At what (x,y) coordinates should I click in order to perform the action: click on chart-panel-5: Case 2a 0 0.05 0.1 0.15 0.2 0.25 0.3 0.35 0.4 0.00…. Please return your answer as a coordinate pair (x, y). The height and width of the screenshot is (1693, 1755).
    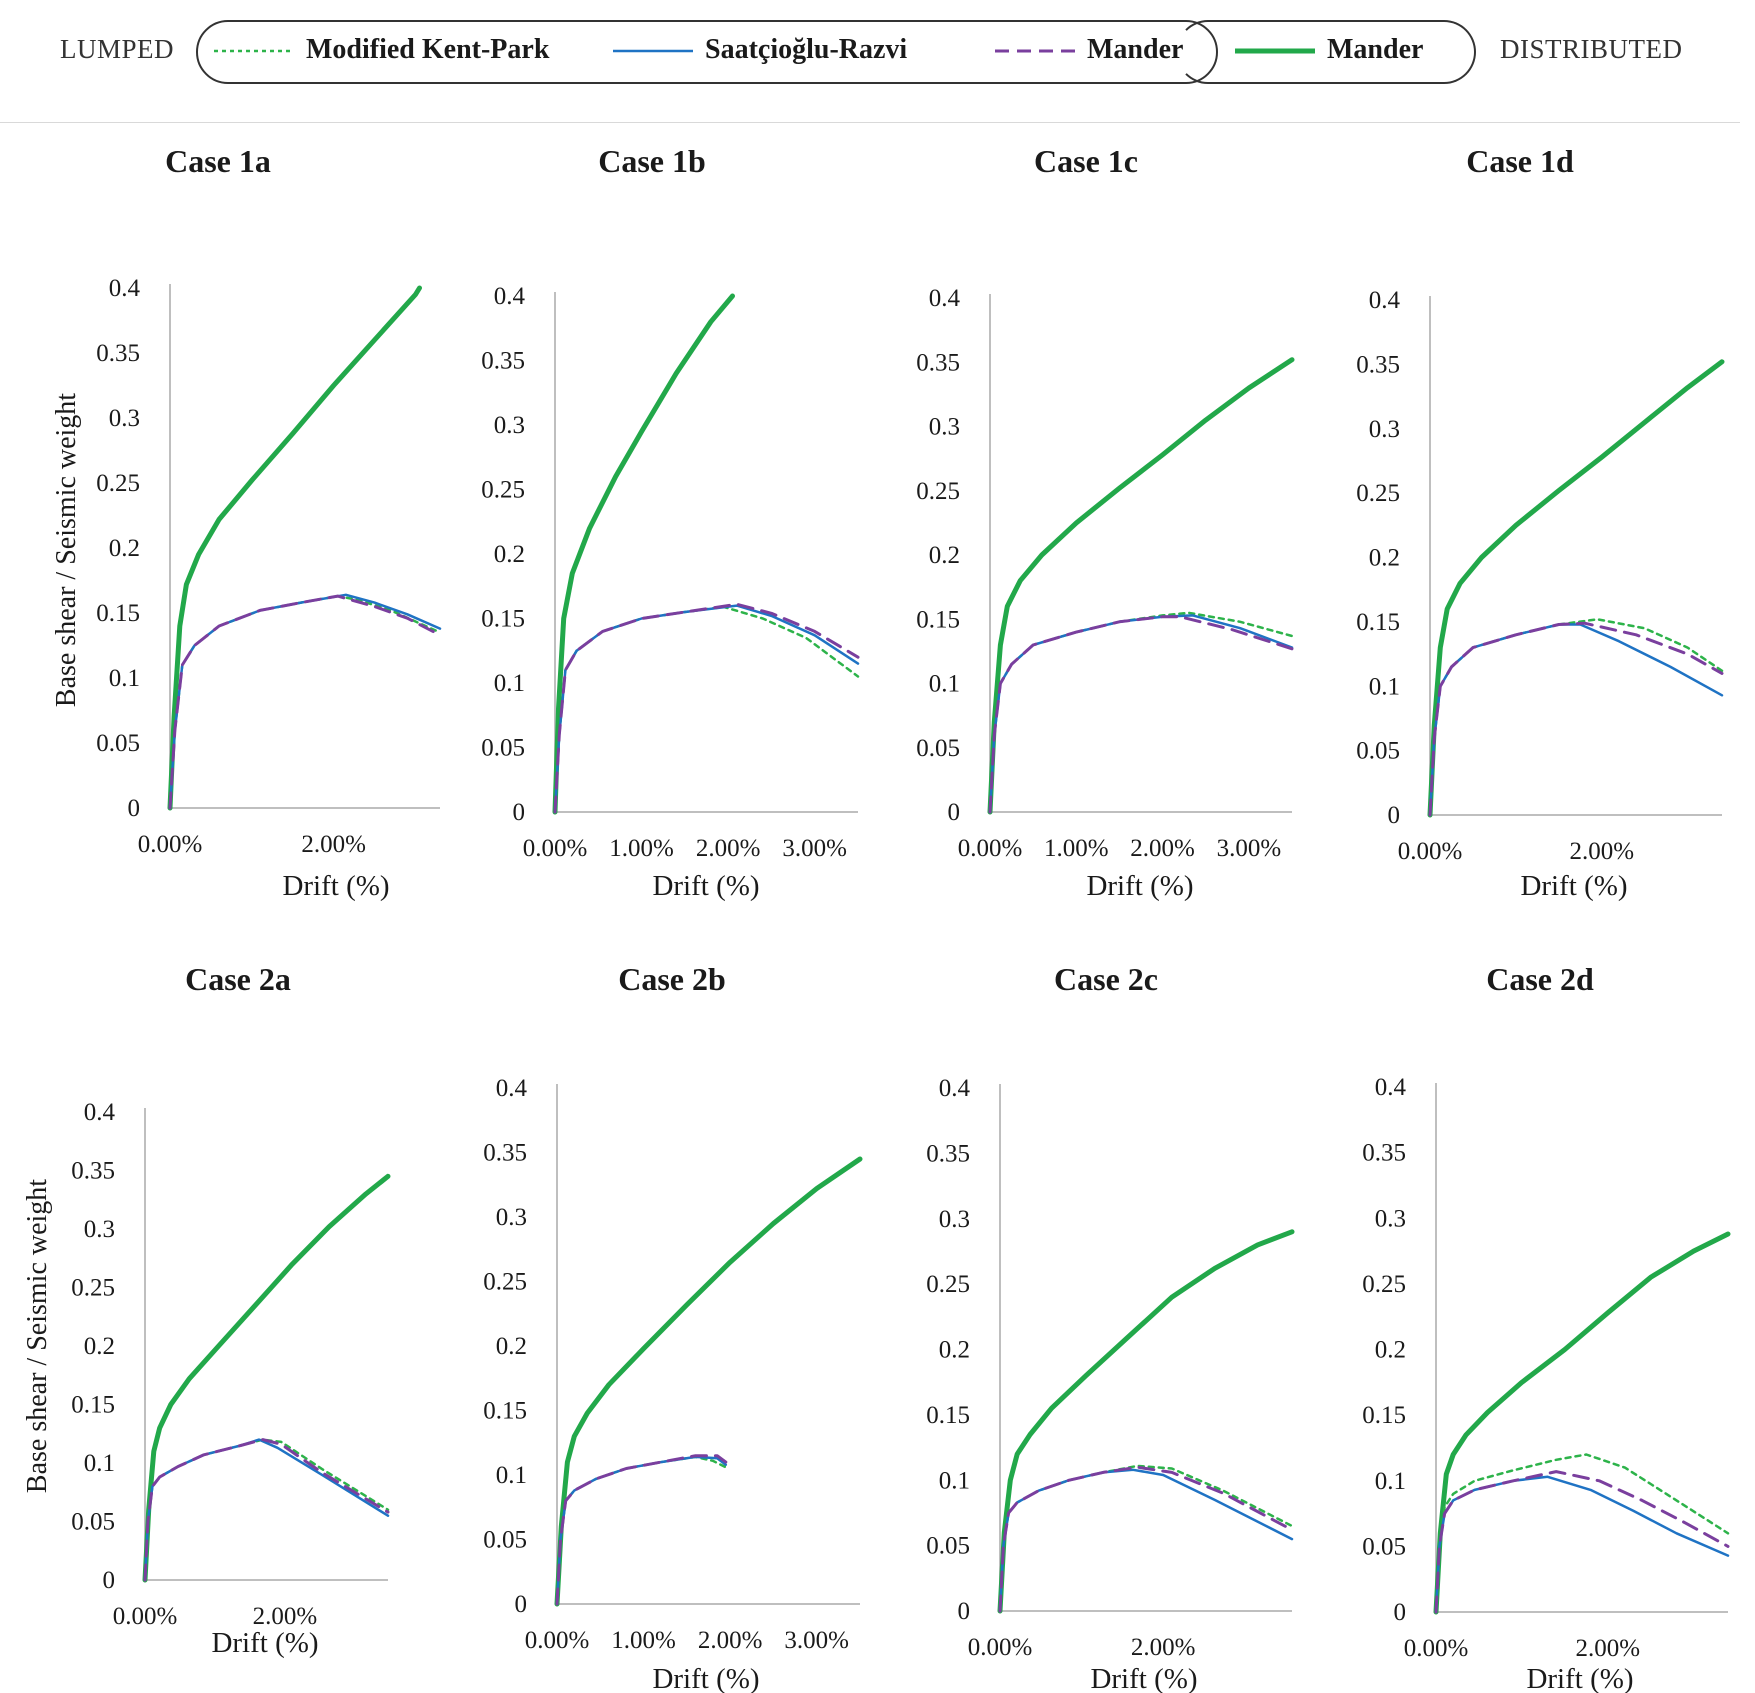
    Looking at the image, I should click on (206, 1310).